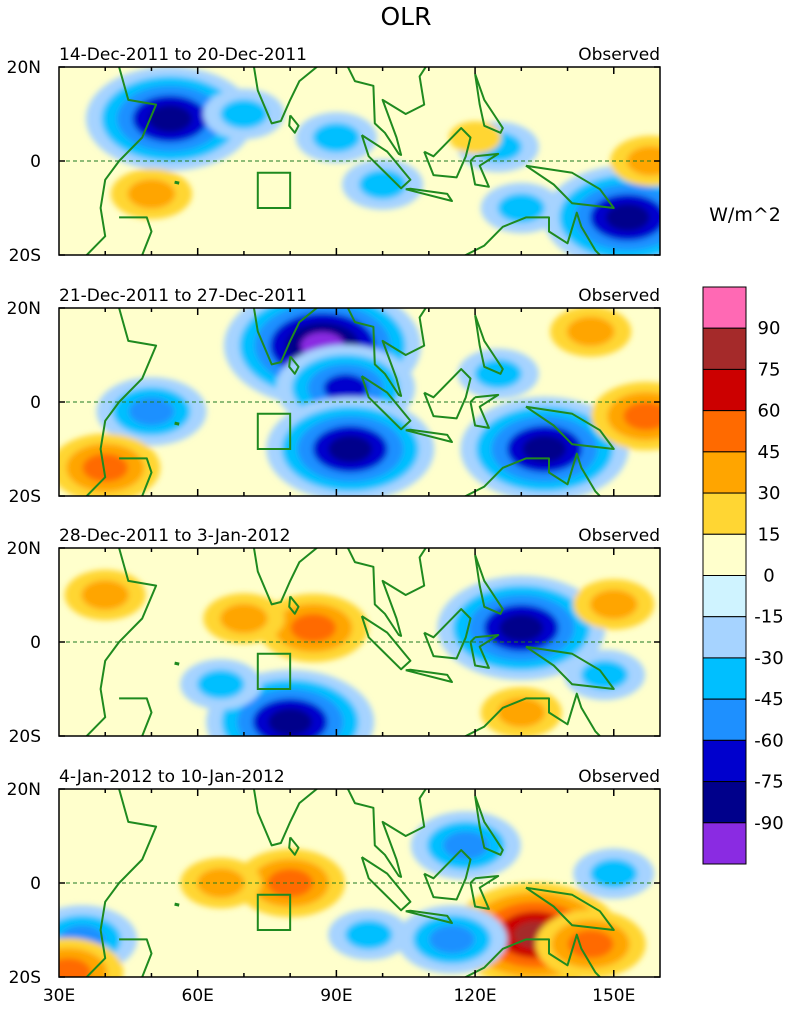 Image resolution: width=791 pixels, height=1013 pixels. Describe the element at coordinates (183, 55) in the screenshot. I see `panel-period-label: 14-Dec-2011 to 20-Dec-2011` at that location.